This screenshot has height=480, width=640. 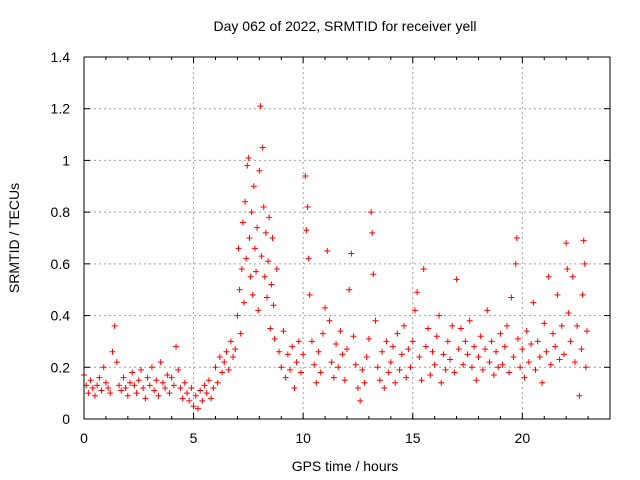 I want to click on x-tick-label: 20, so click(x=523, y=438).